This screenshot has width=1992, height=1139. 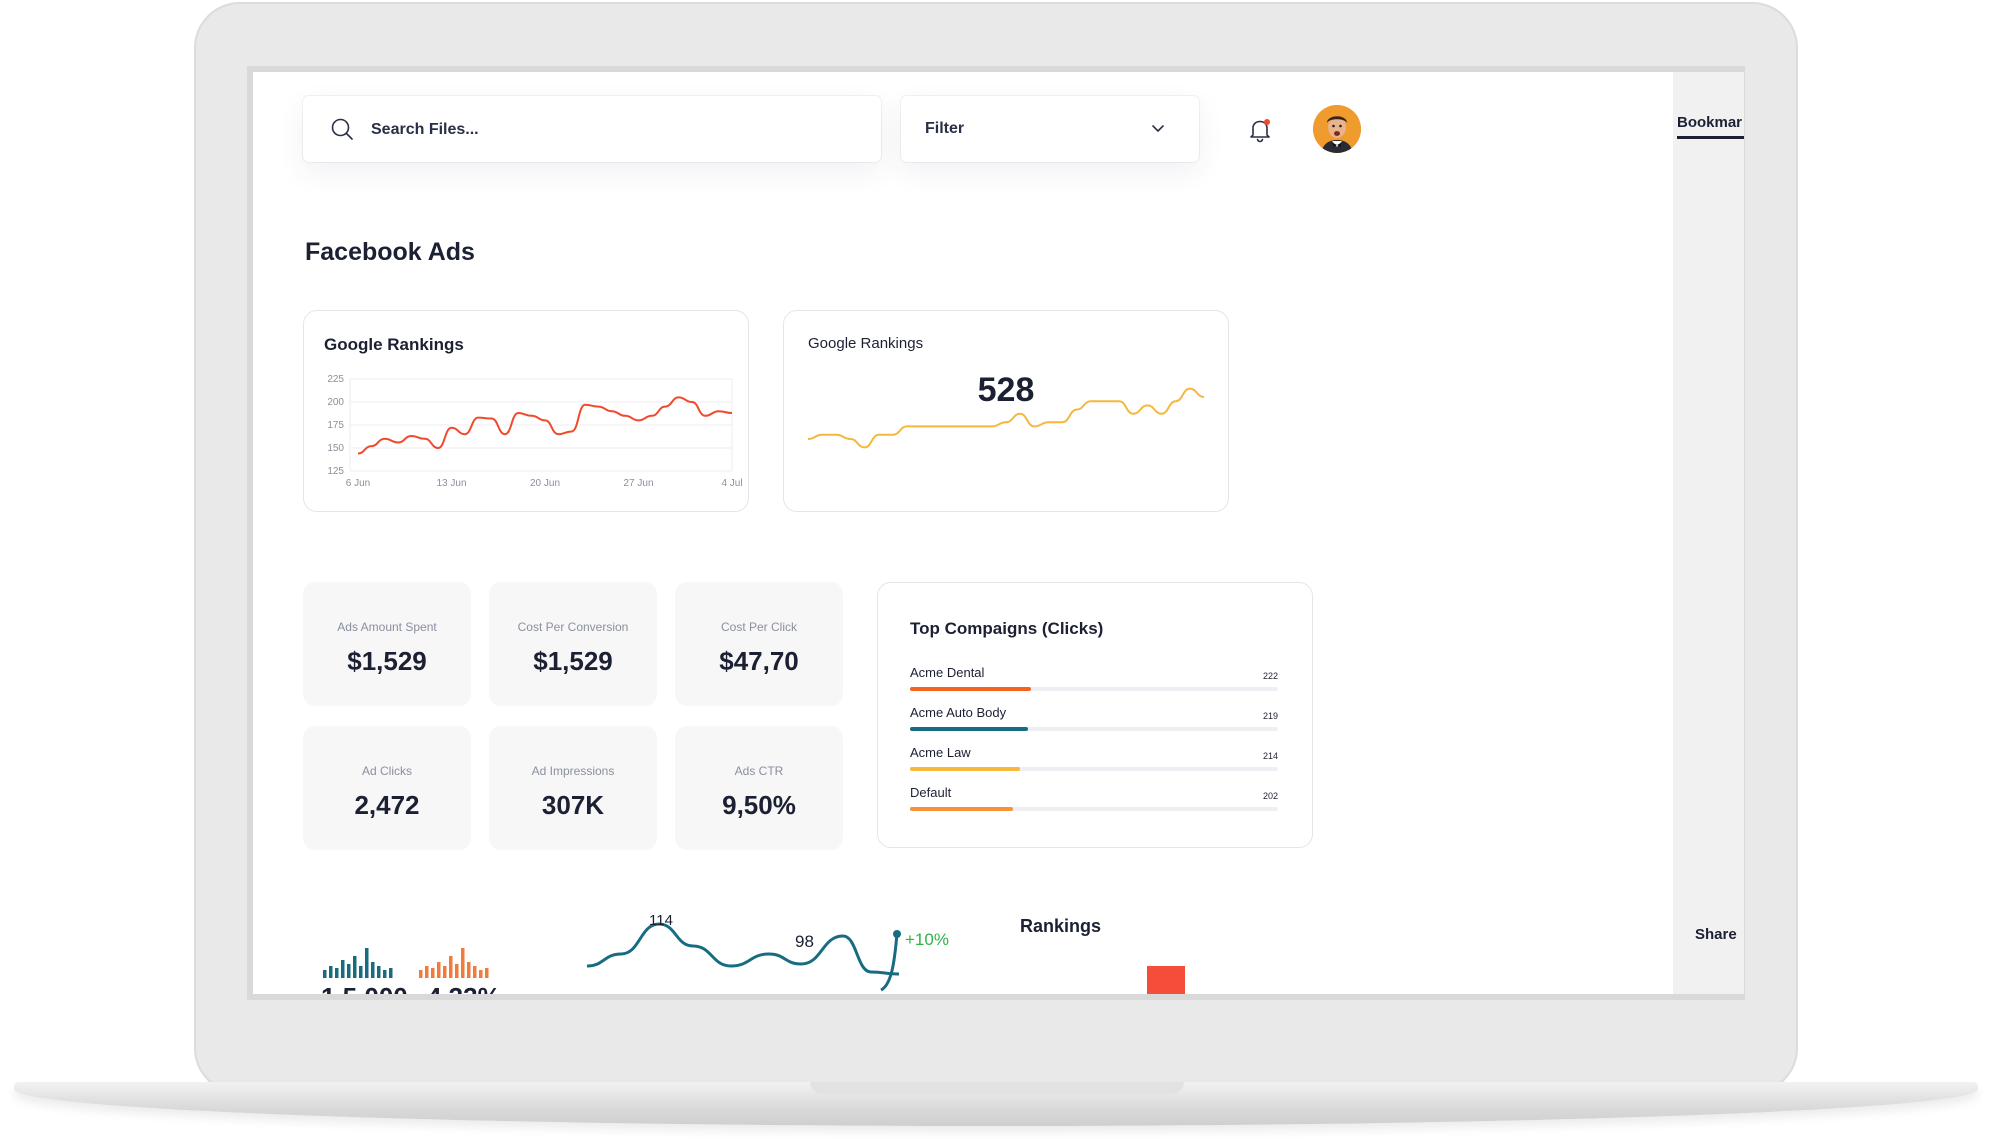 I want to click on wave-tail, so click(x=889, y=962).